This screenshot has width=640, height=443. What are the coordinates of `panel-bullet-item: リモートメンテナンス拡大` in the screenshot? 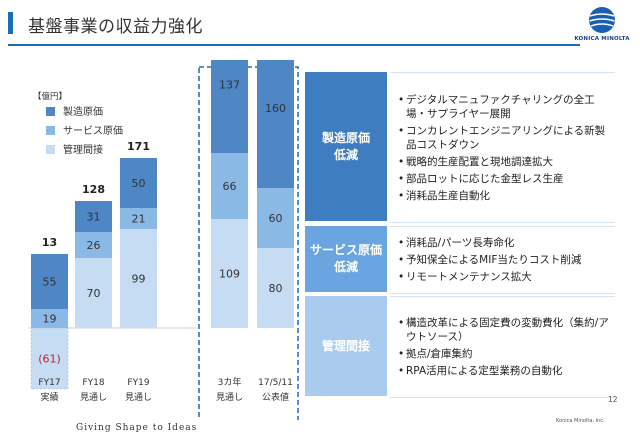 It's located at (503, 277).